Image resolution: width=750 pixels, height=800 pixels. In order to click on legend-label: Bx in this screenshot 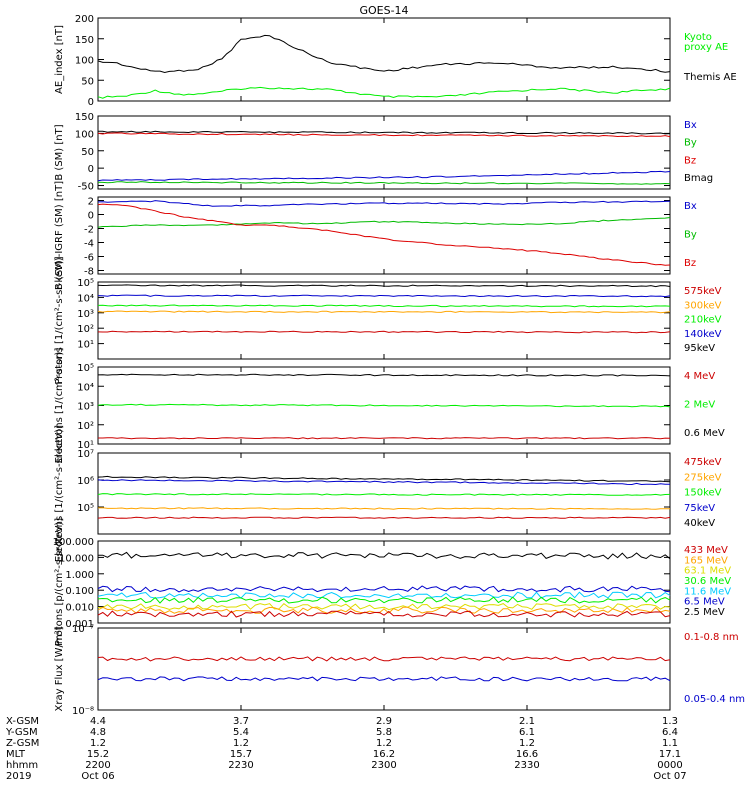, I will do `click(690, 206)`.